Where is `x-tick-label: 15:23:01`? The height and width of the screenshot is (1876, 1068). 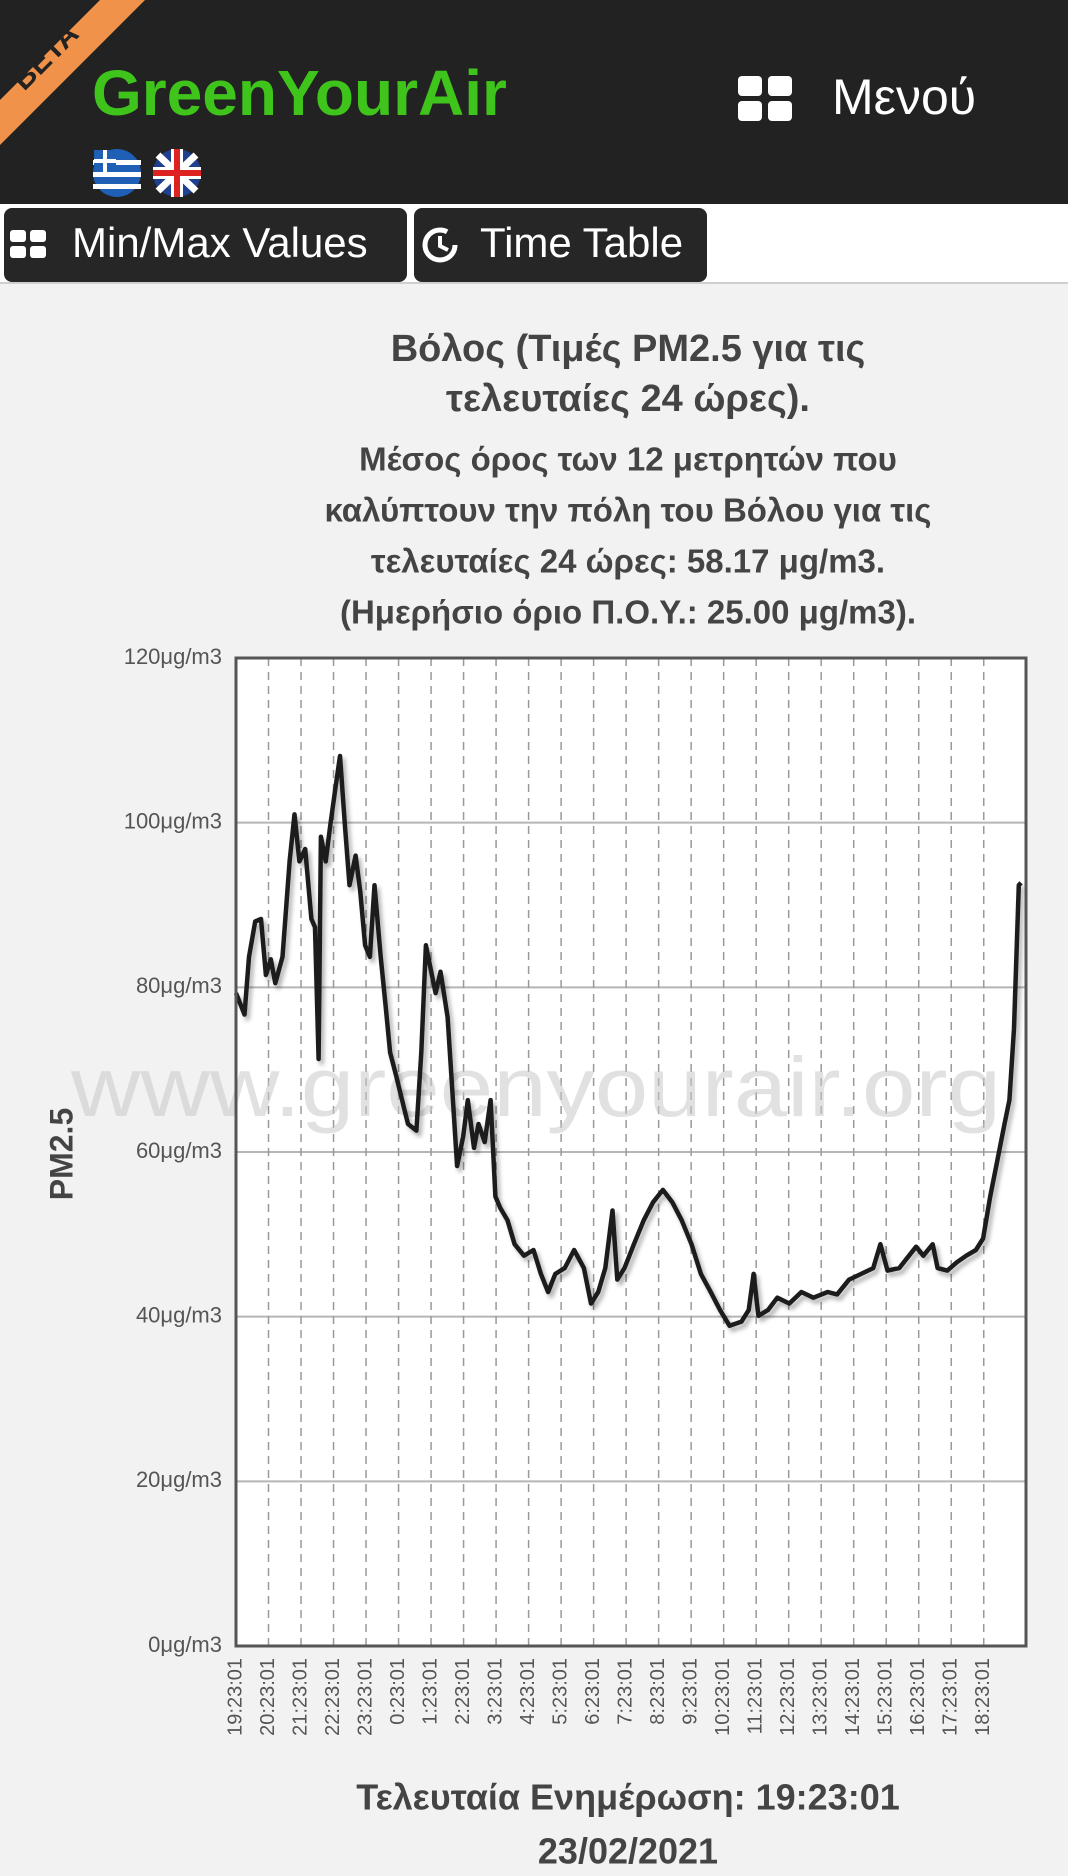 x-tick-label: 15:23:01 is located at coordinates (885, 1697).